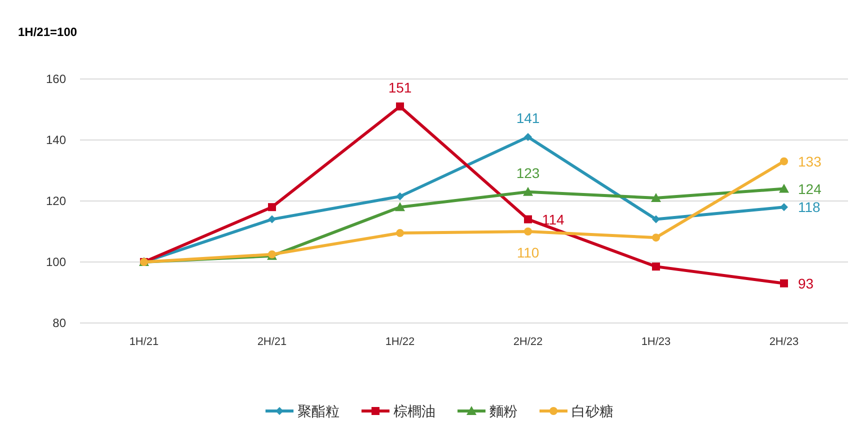 Image resolution: width=865 pixels, height=433 pixels. Describe the element at coordinates (810, 188) in the screenshot. I see `data-label: 124` at that location.